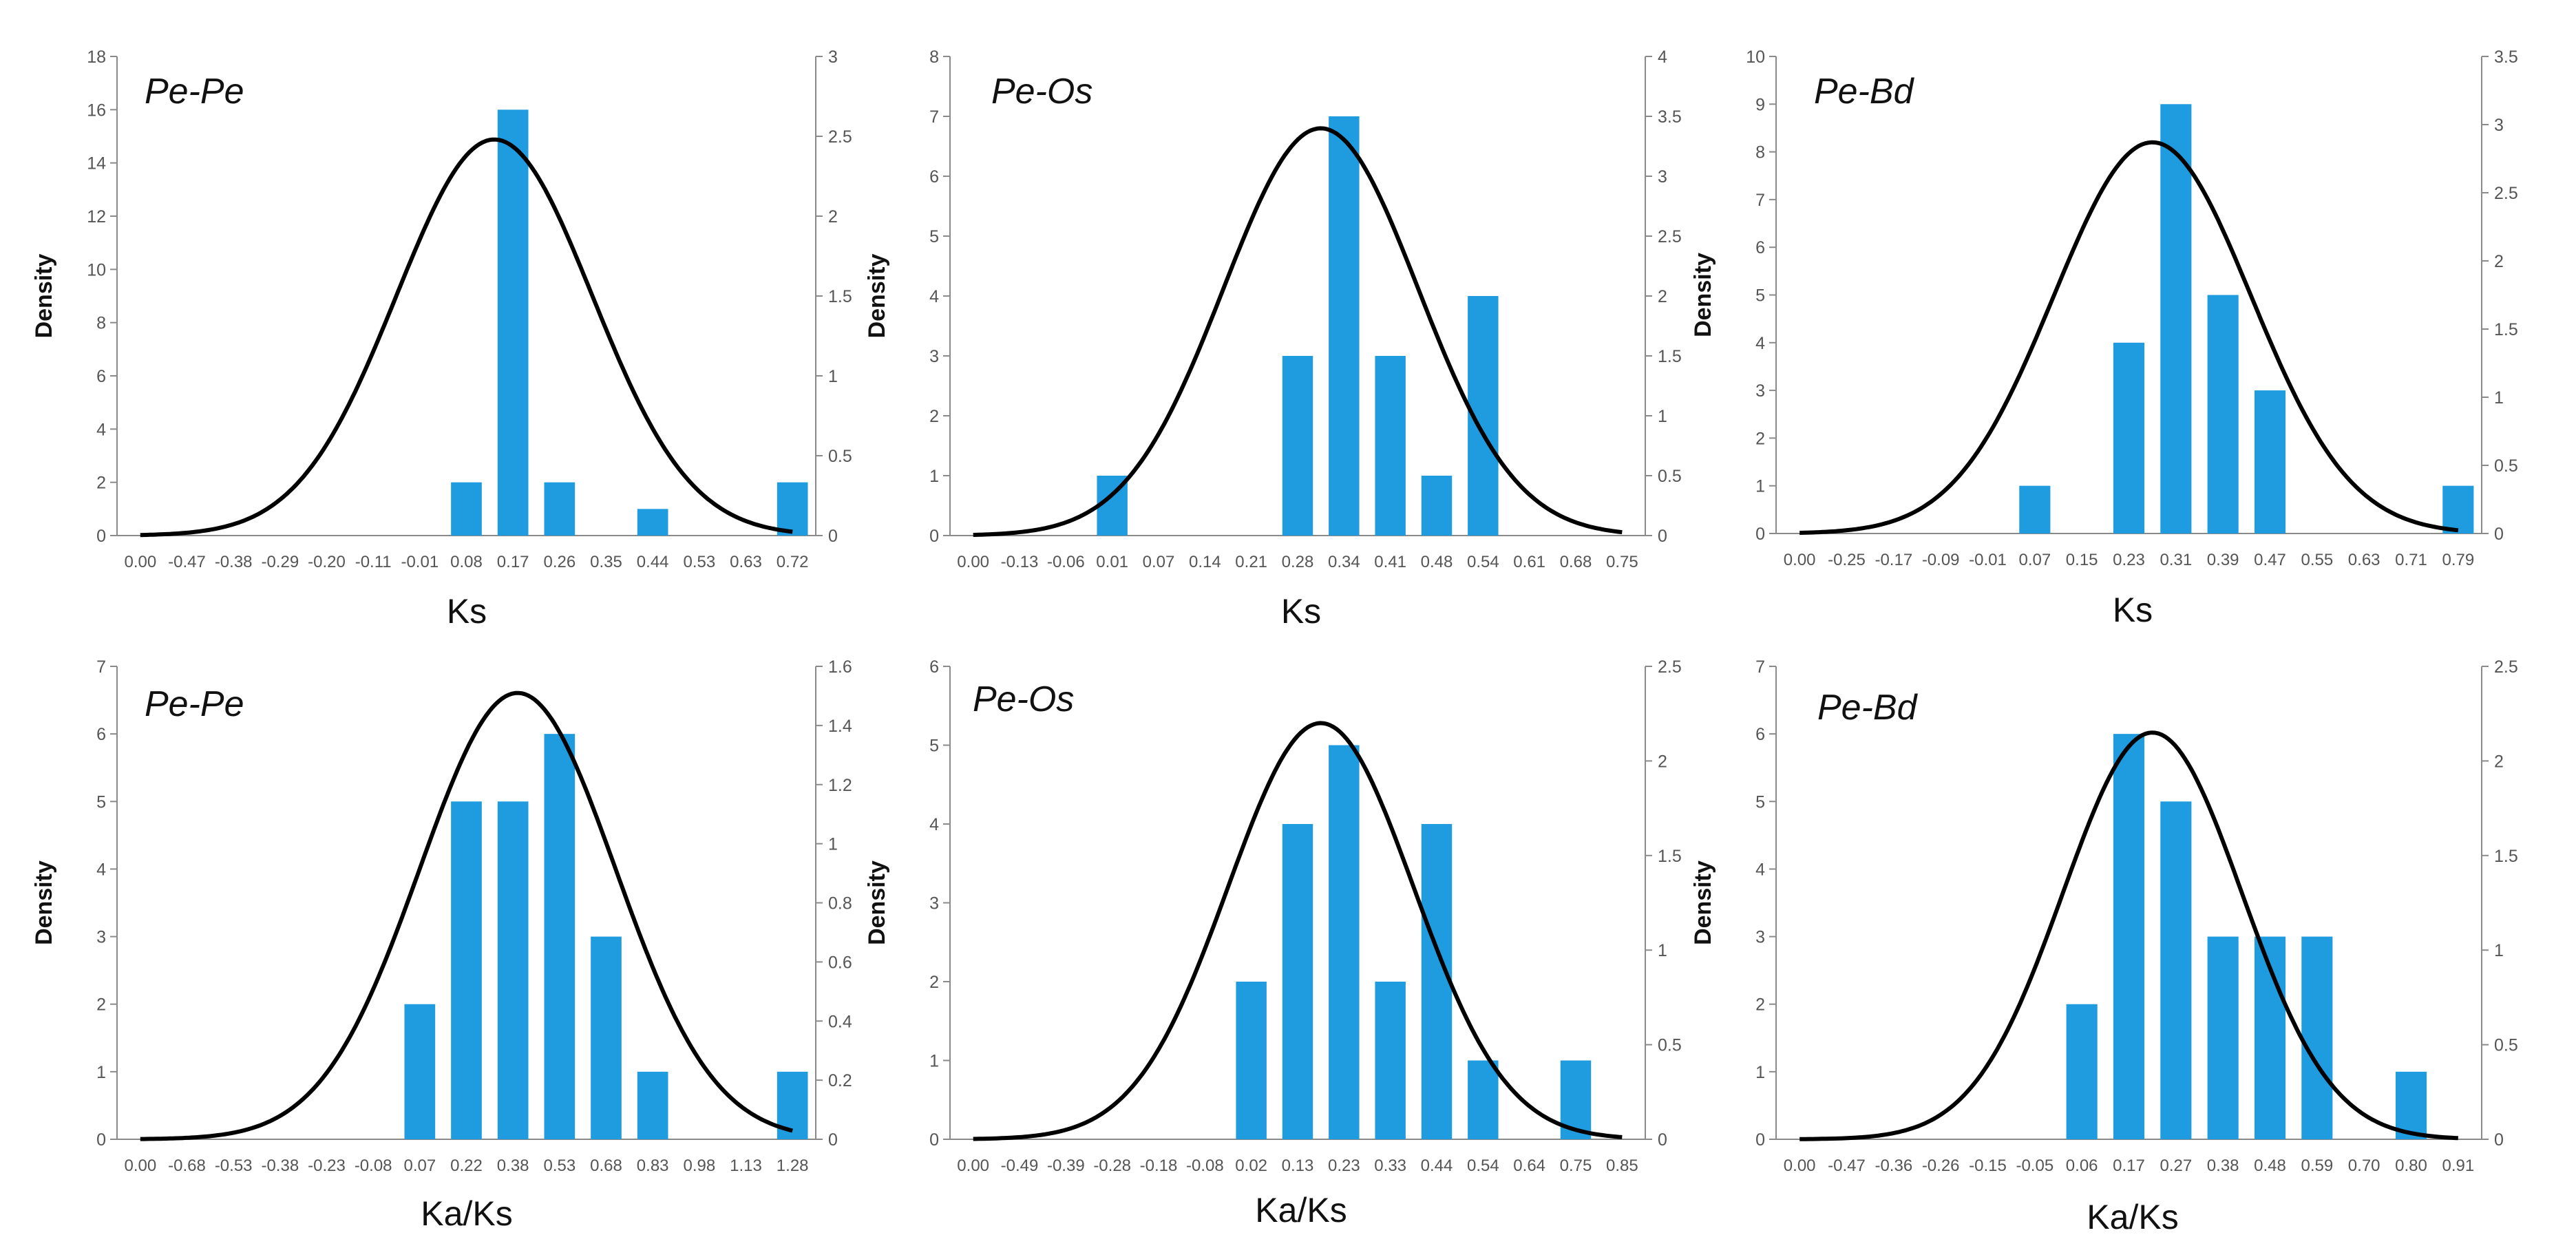 The width and height of the screenshot is (2576, 1257). I want to click on x-tick-label: 0.53, so click(559, 1165).